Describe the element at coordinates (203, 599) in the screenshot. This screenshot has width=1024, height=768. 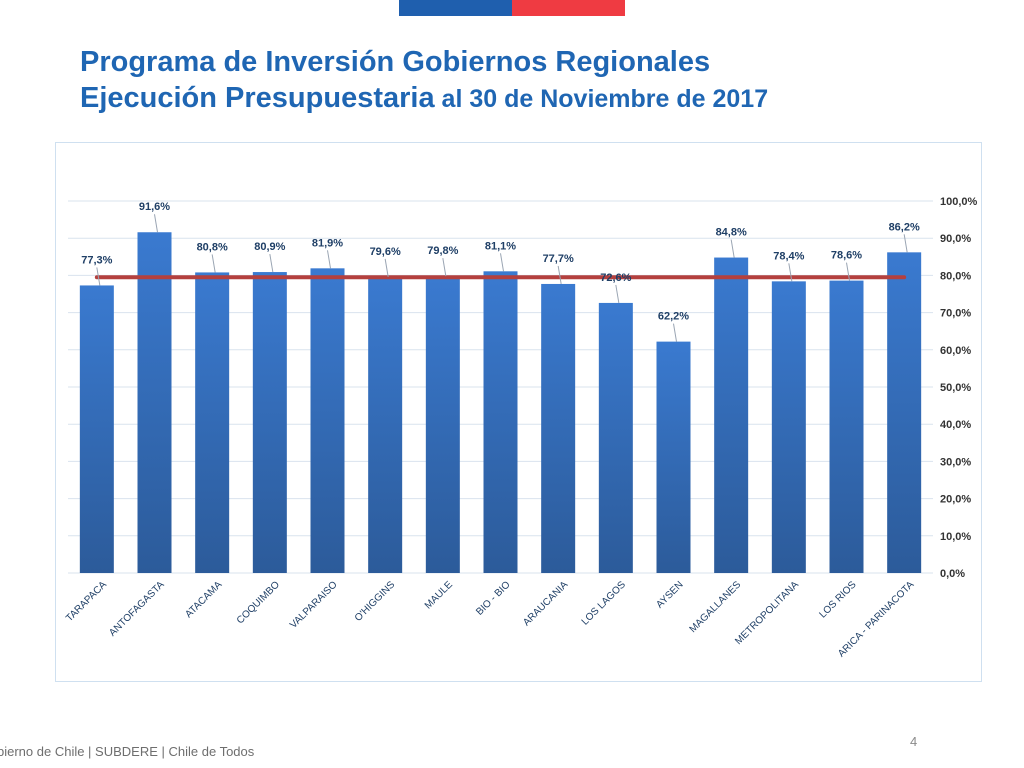
I see `x-tick-label: ATACAMA` at that location.